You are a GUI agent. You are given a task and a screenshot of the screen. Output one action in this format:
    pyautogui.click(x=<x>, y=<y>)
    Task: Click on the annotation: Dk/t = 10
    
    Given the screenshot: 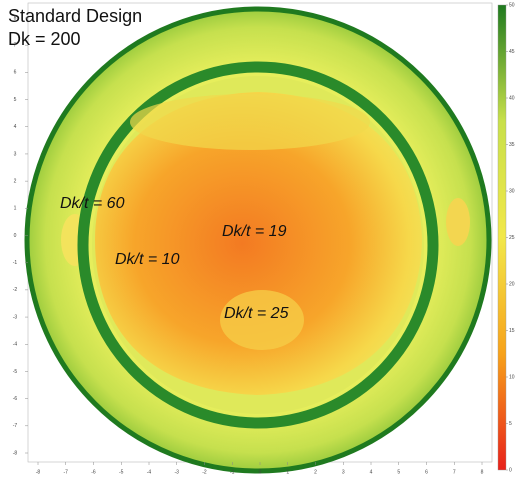 What is the action you would take?
    pyautogui.click(x=147, y=259)
    